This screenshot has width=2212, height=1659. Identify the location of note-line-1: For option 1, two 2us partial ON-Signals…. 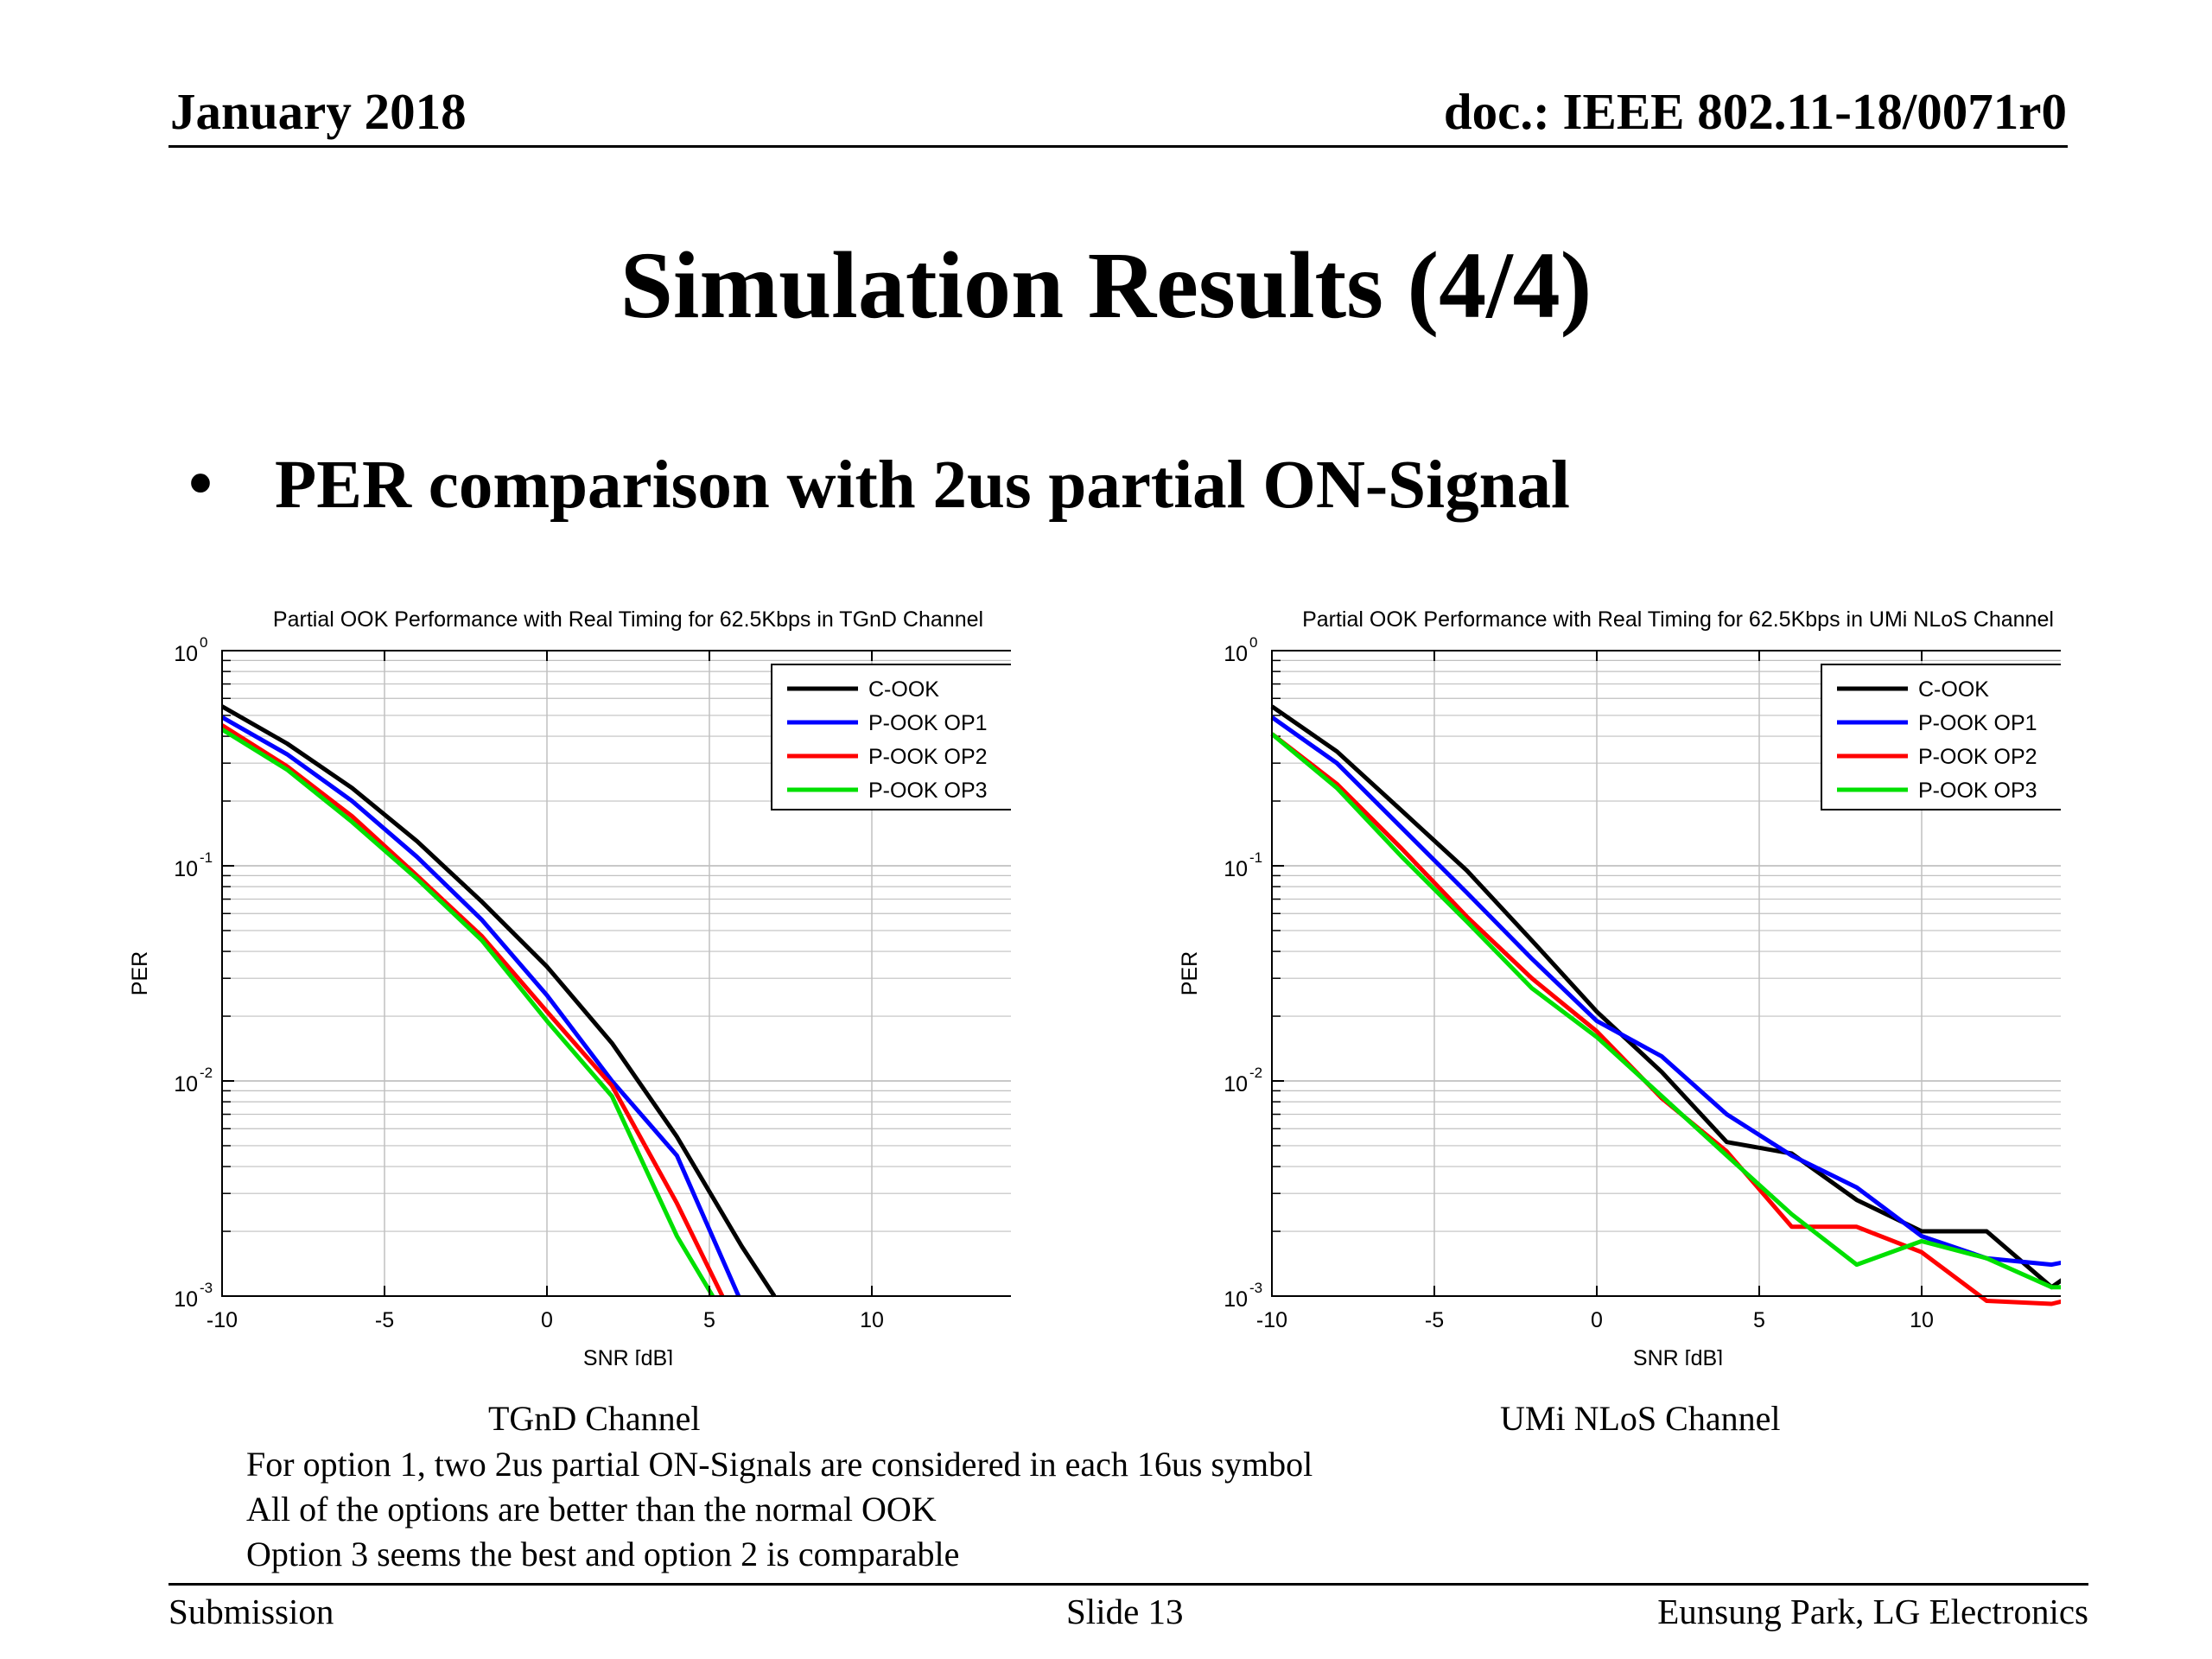
(779, 1464).